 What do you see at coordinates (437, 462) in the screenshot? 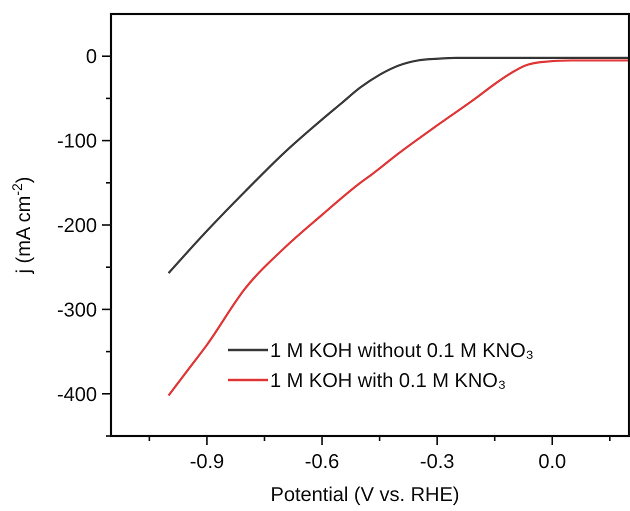
I see `x-tick-label: -0.3` at bounding box center [437, 462].